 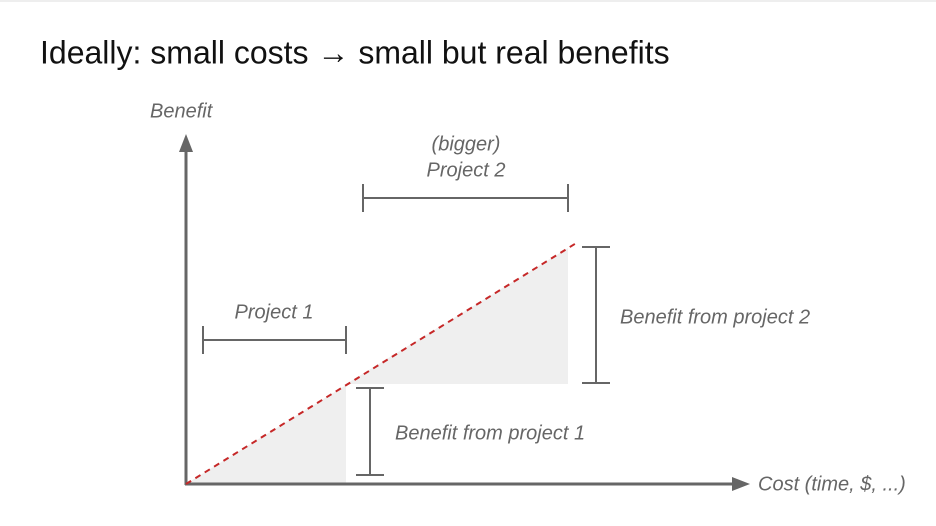 What do you see at coordinates (466, 170) in the screenshot?
I see `project-2-label: Project 2` at bounding box center [466, 170].